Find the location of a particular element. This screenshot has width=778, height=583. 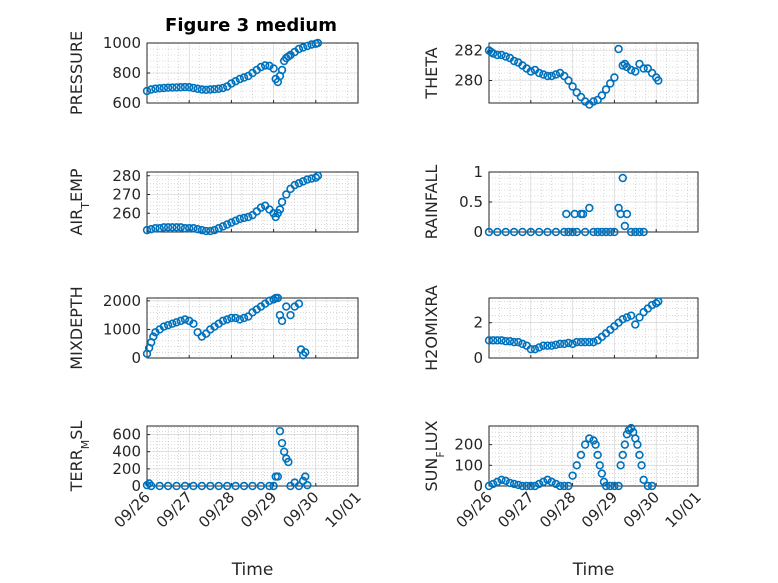

y-axis-label: MIXDEPTH is located at coordinates (76, 327).